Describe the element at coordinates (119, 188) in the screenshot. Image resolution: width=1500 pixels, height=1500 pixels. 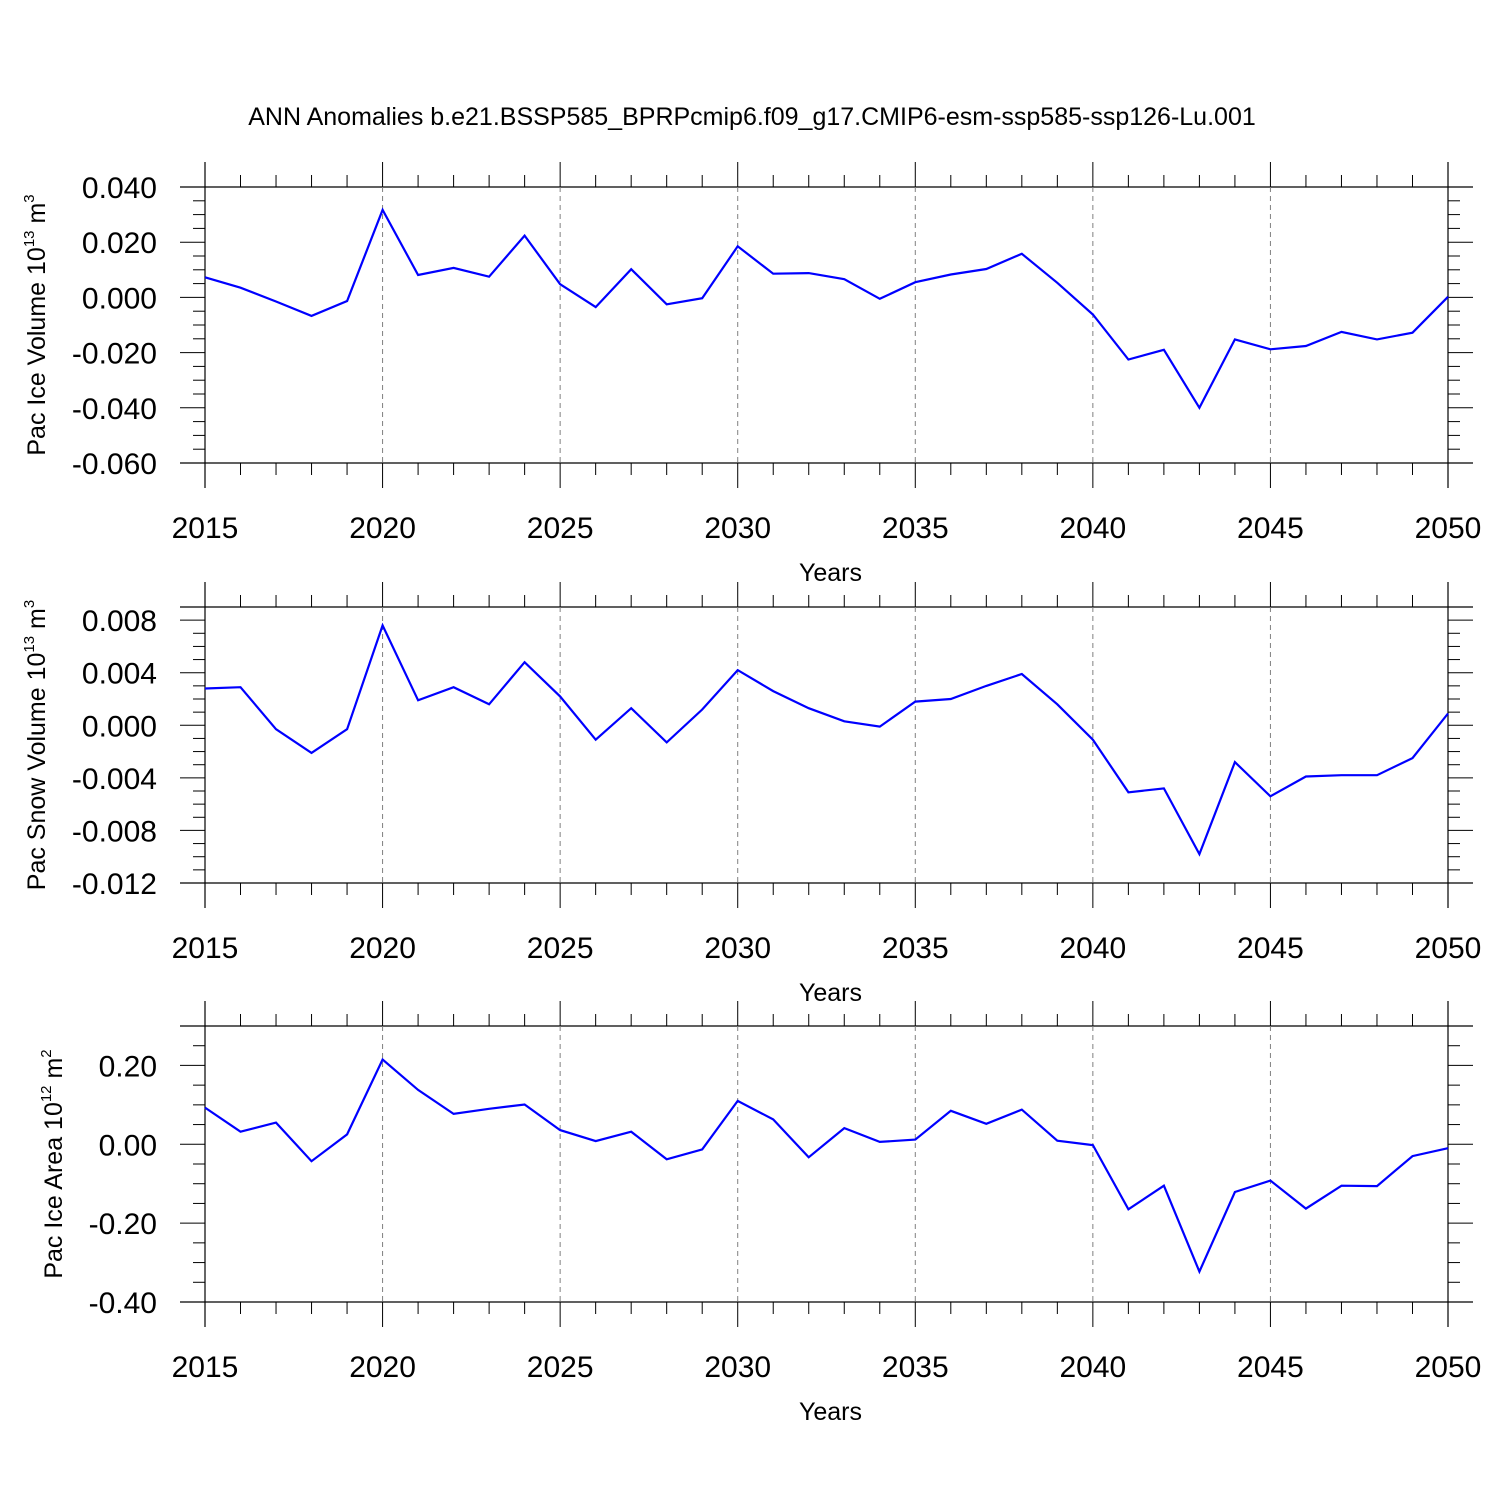
I see `y-tick-label: 0.040` at that location.